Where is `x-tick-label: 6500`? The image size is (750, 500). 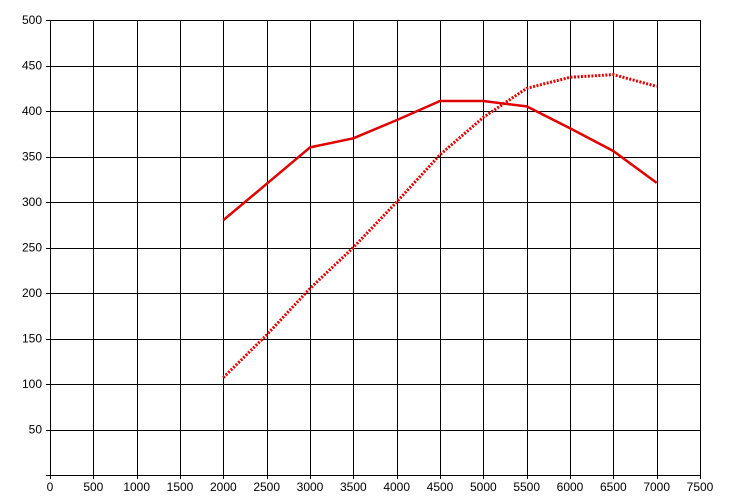 x-tick-label: 6500 is located at coordinates (613, 487).